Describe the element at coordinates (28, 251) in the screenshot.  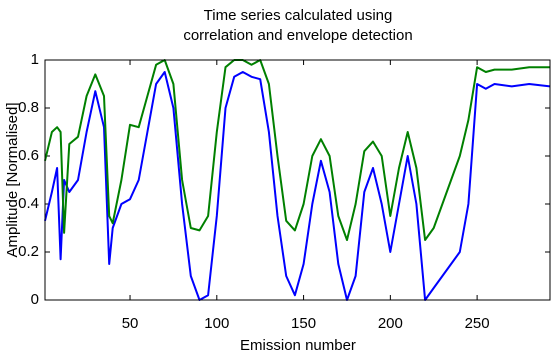
I see `y-tick-label: 0.2` at that location.